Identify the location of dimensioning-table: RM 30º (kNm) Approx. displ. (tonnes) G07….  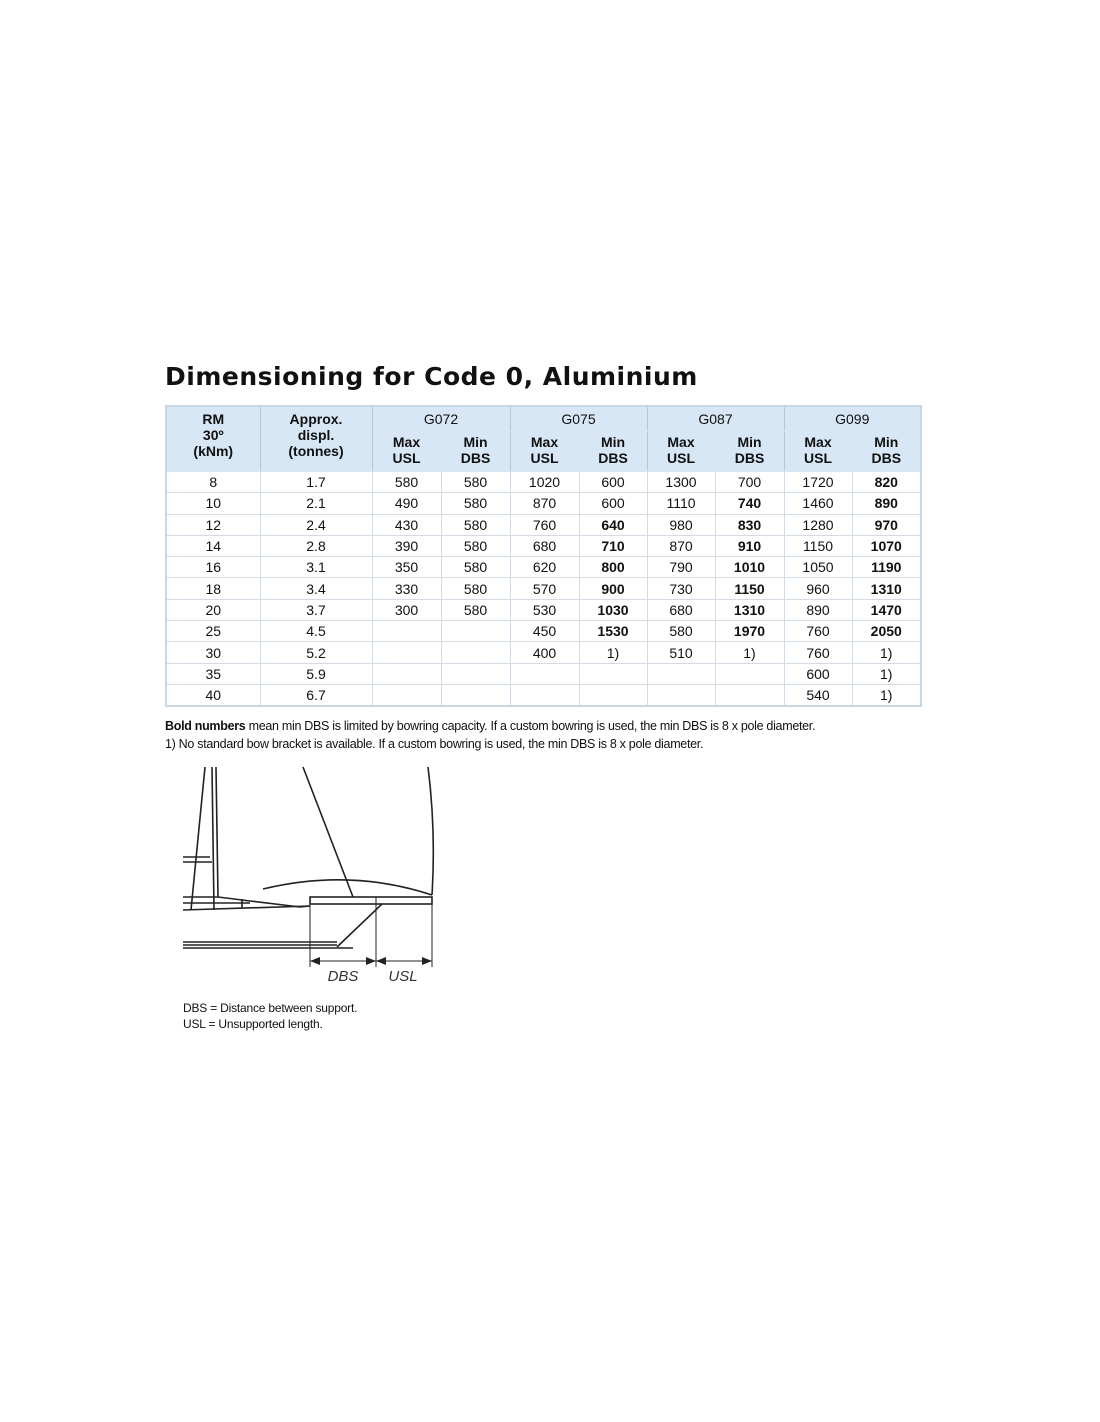
(543, 556).